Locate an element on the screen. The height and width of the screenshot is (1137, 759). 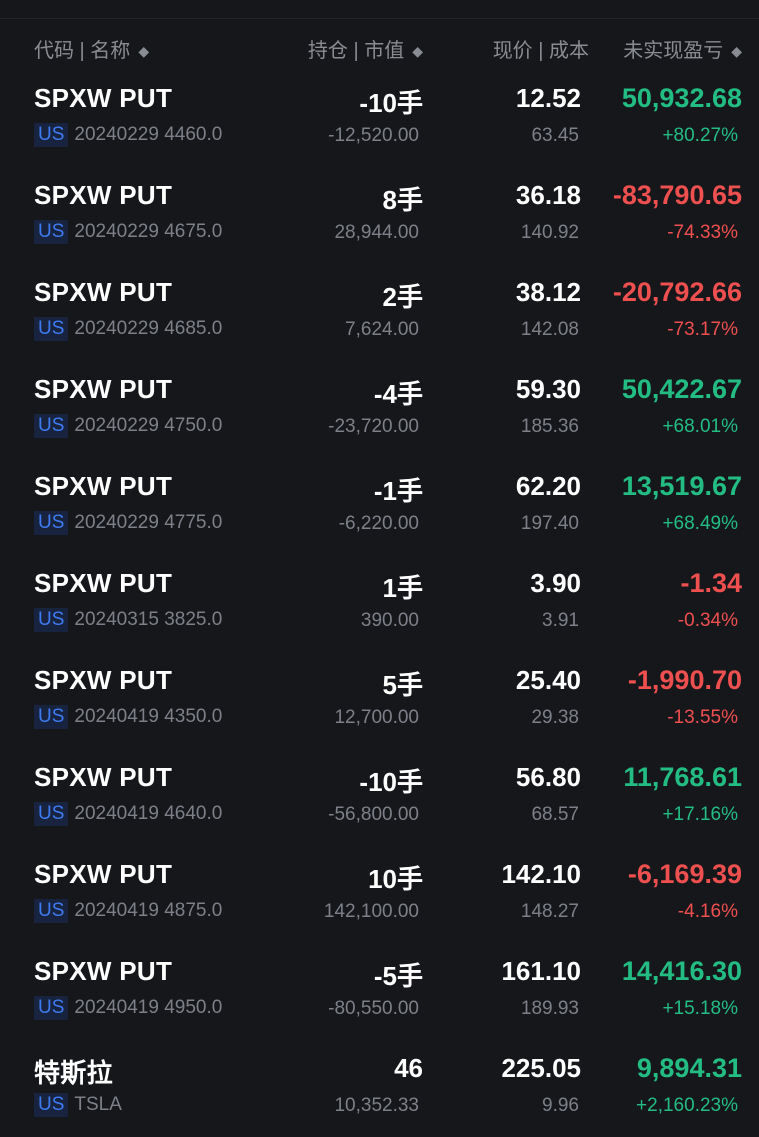
security-detail: US 20240419 4640.0 is located at coordinates (128, 814).